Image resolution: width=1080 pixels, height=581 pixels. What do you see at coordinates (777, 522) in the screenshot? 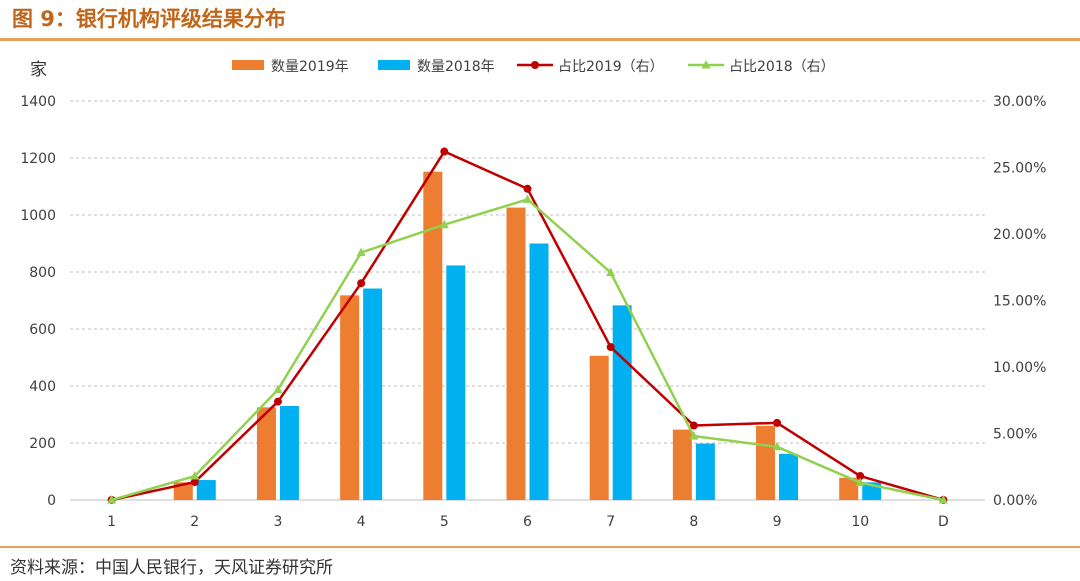
I see `x-tick-label: 9` at bounding box center [777, 522].